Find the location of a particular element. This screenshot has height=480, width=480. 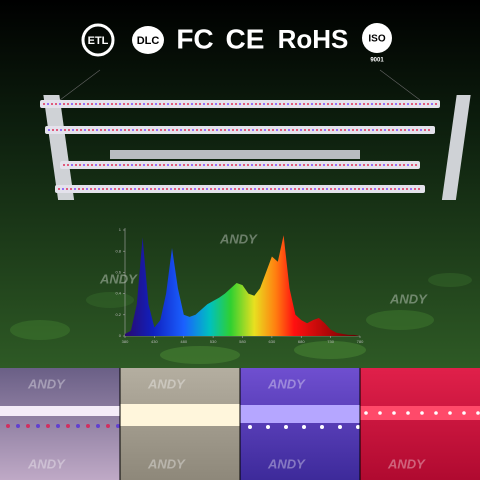

cert-label: ISO is located at coordinates (376, 39).